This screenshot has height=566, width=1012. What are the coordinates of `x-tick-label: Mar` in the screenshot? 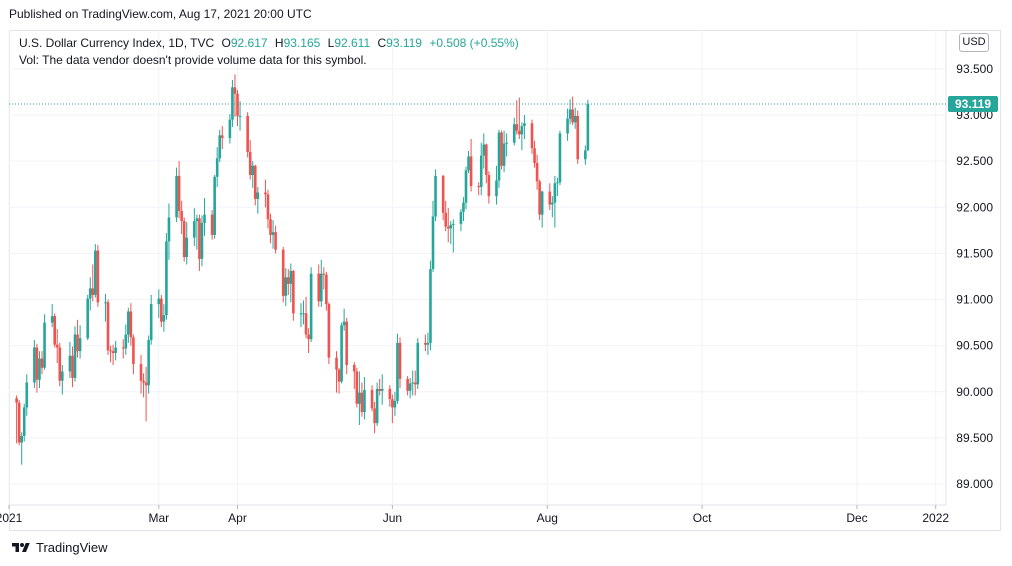 It's located at (158, 518).